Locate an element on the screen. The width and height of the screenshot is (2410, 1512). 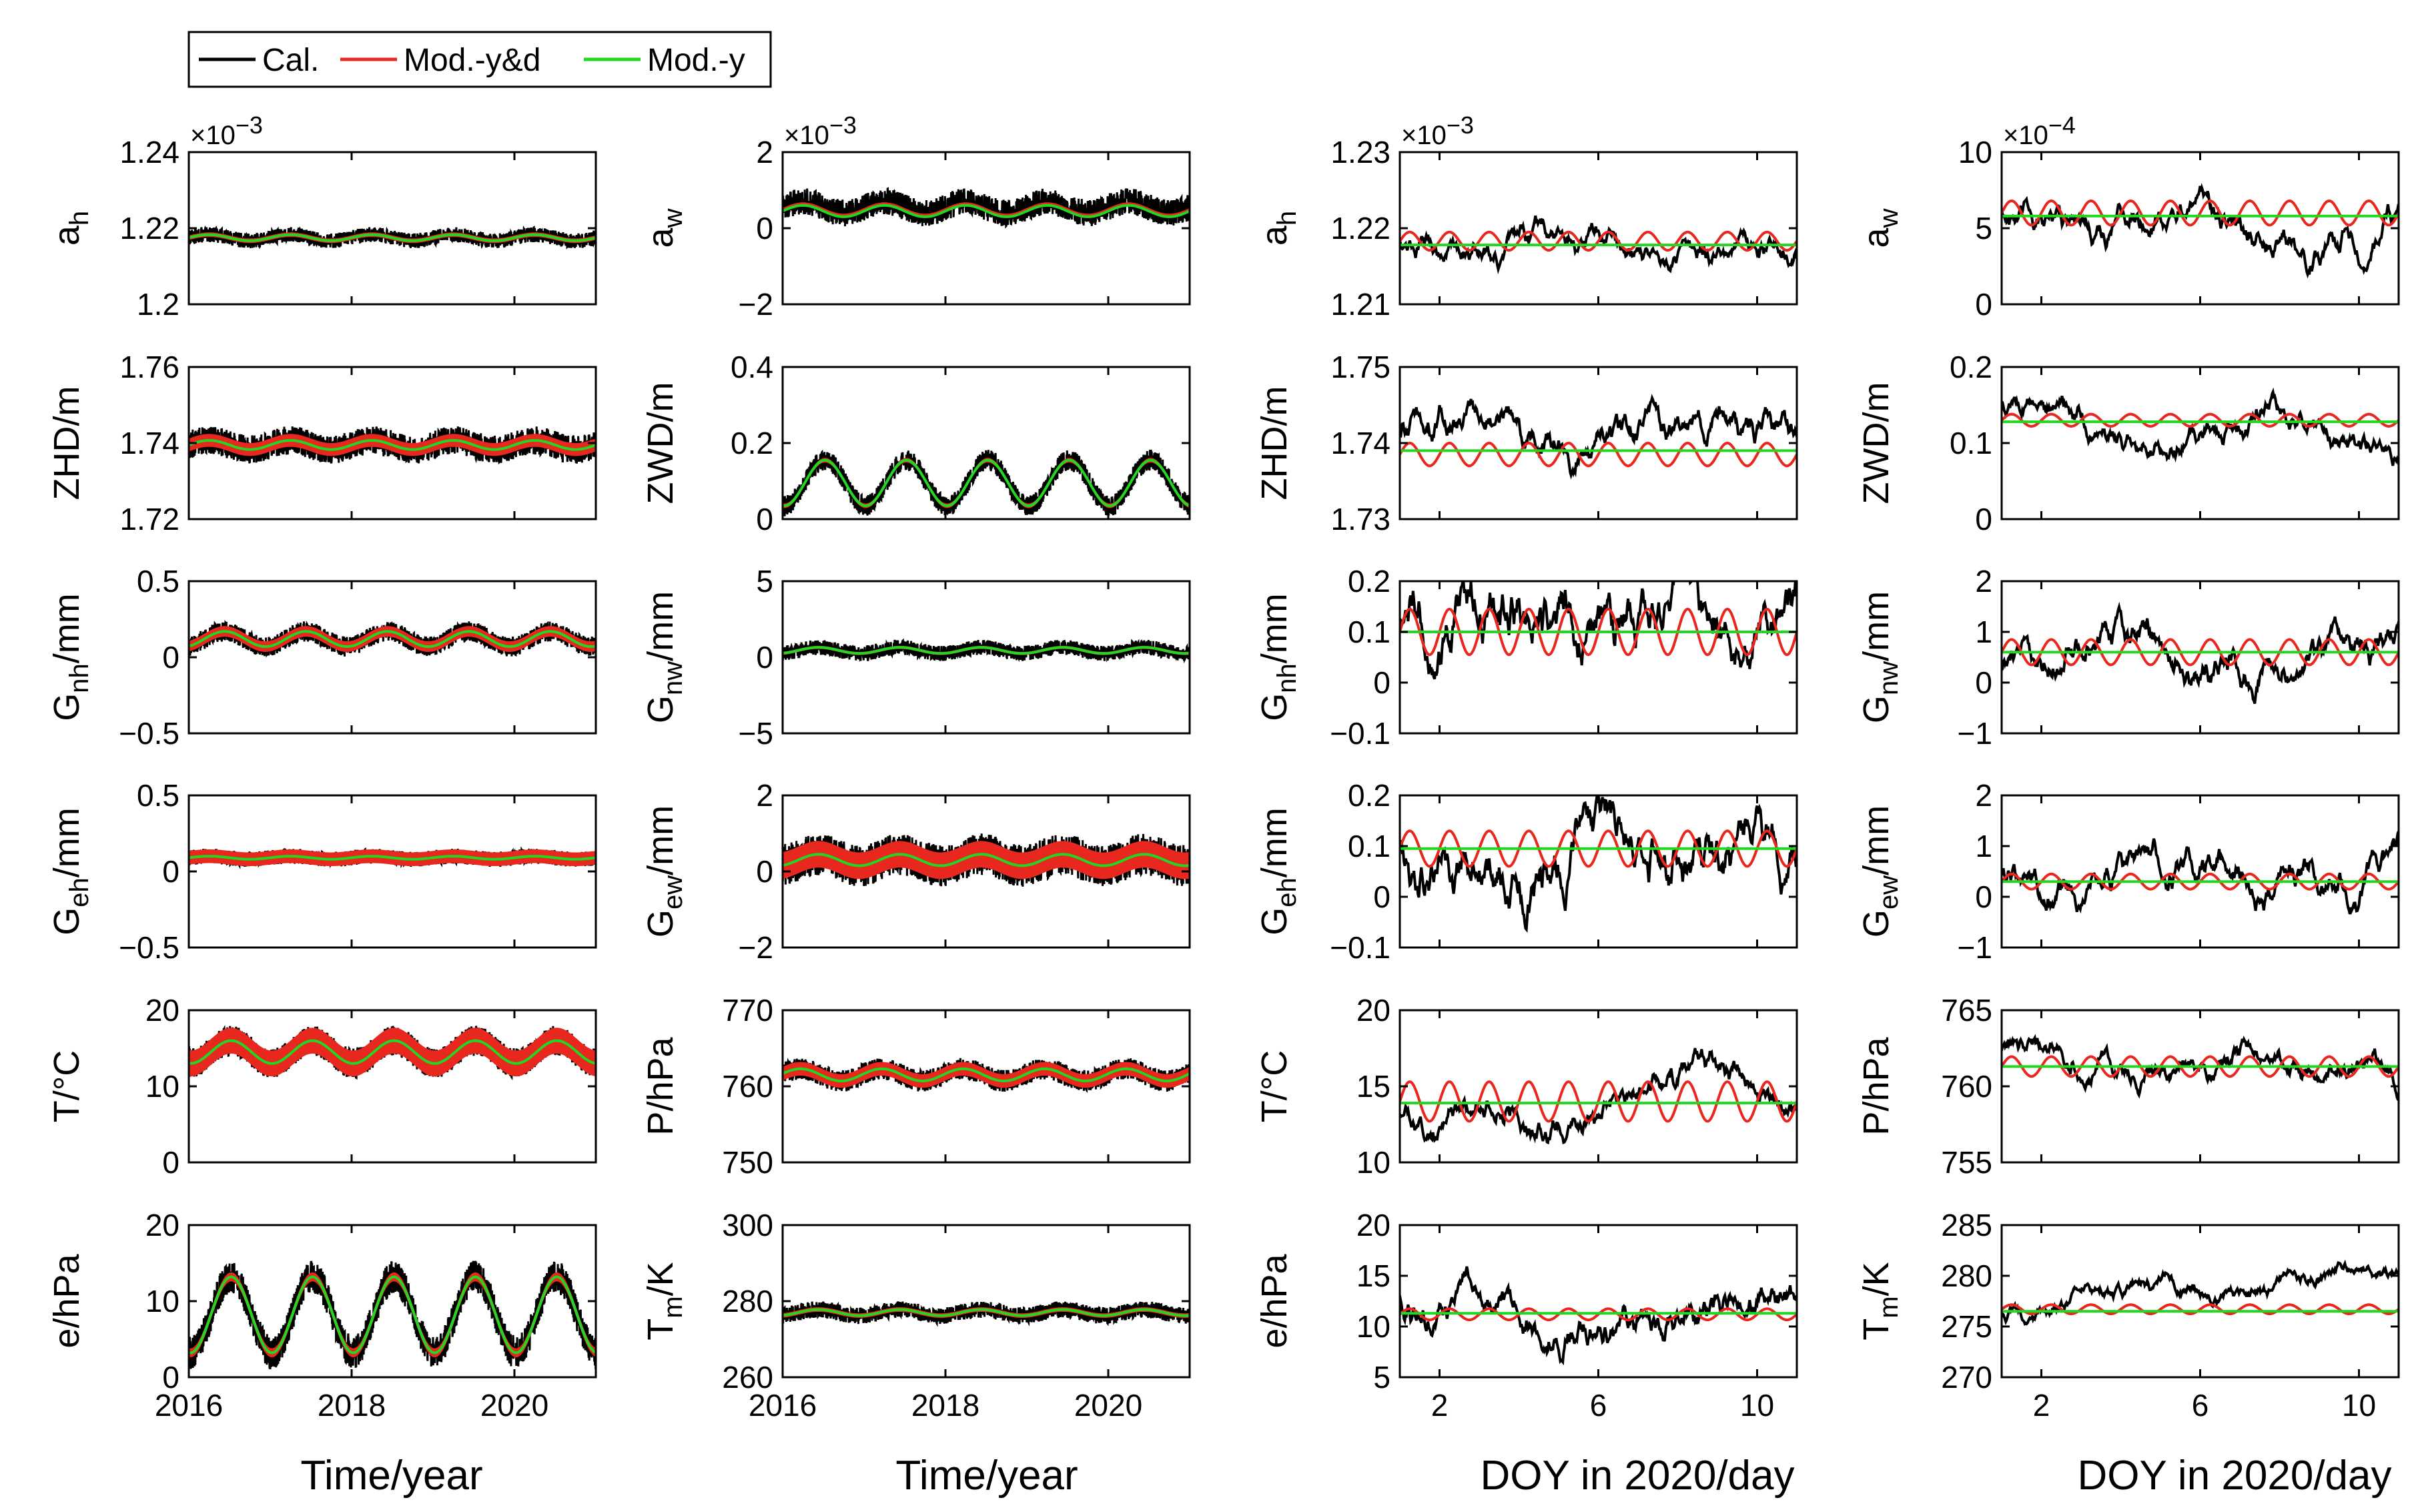
xtick-label: 2020 is located at coordinates (1108, 1405).